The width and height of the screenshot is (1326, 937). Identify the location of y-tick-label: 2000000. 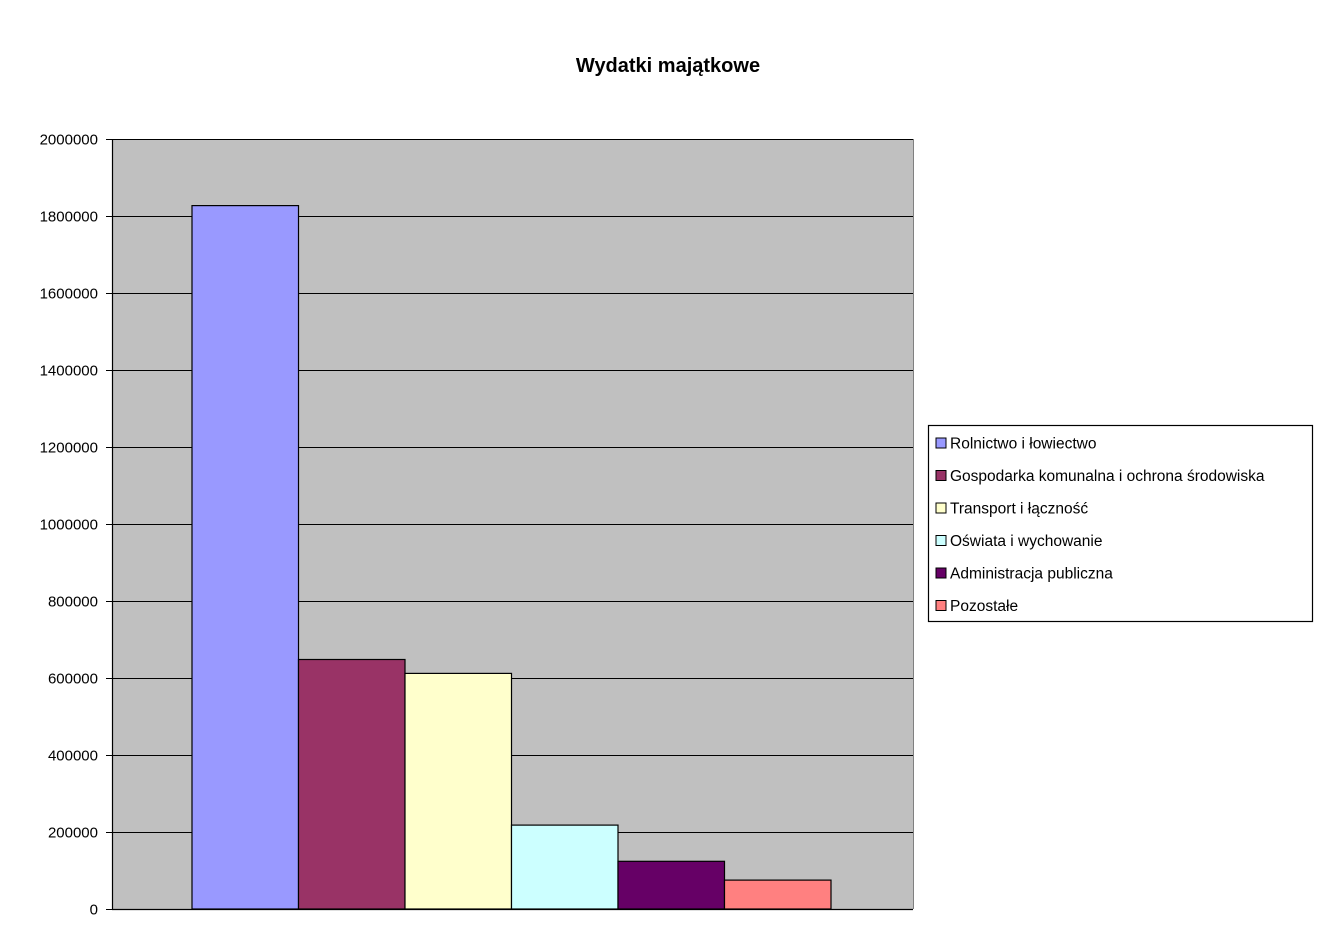
(69, 140).